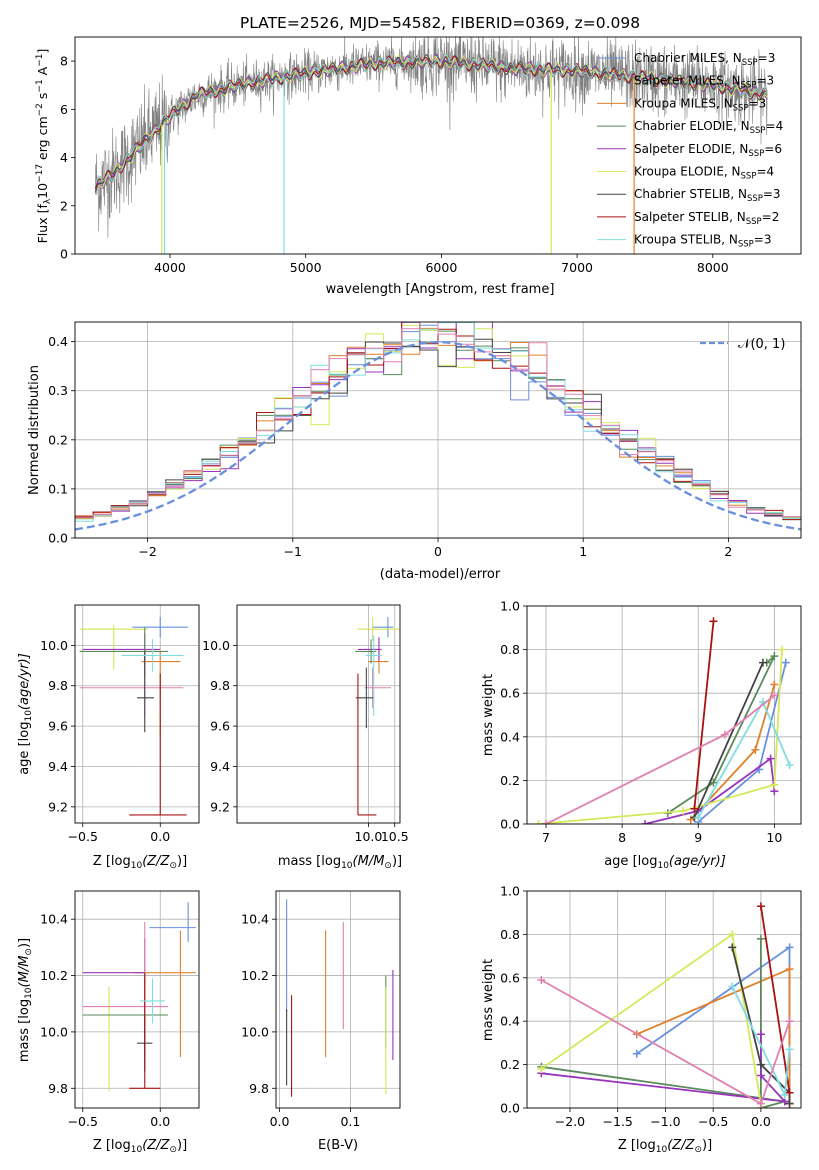 Image resolution: width=819 pixels, height=1170 pixels. What do you see at coordinates (708, 127) in the screenshot?
I see `legend-label: Chabrier ELODIE, NSSP=4` at bounding box center [708, 127].